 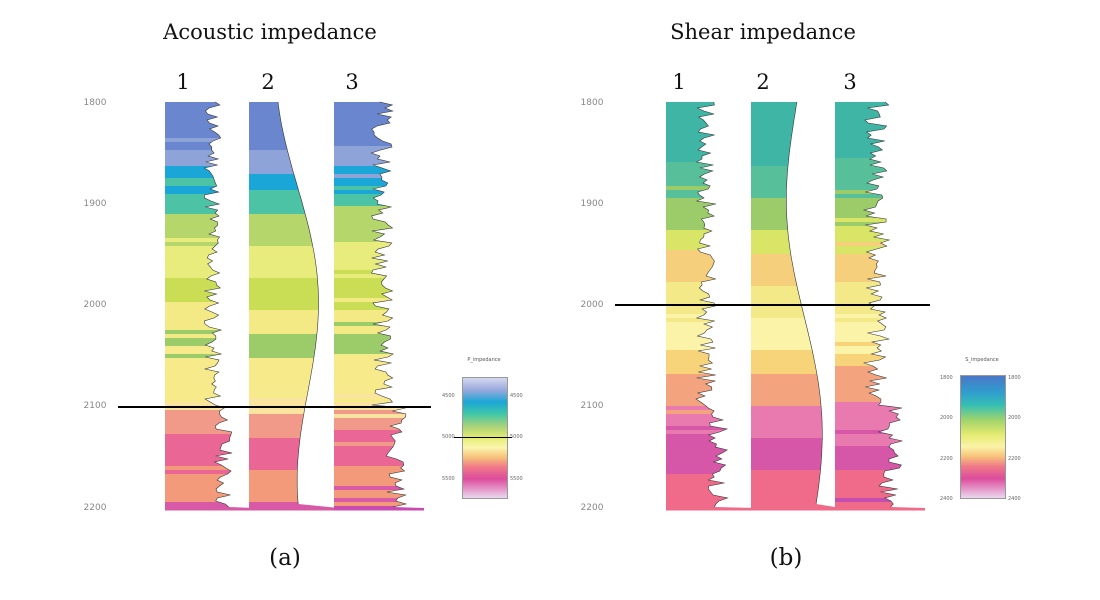 What do you see at coordinates (516, 479) in the screenshot?
I see `panel-a-colorbar-tick-right-2: 5500` at bounding box center [516, 479].